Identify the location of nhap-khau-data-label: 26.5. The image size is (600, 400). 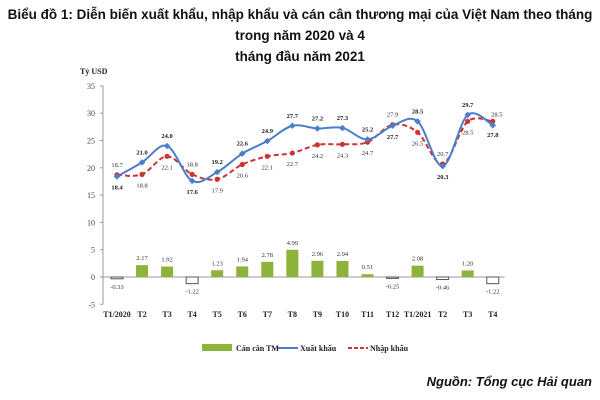
(417, 143).